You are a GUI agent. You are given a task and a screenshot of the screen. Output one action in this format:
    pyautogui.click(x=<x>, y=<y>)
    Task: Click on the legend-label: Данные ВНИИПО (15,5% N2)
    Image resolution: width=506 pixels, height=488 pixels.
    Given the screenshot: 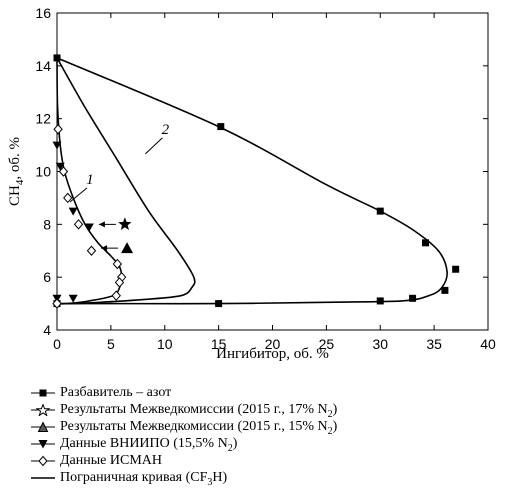 What is the action you would take?
    pyautogui.click(x=149, y=444)
    